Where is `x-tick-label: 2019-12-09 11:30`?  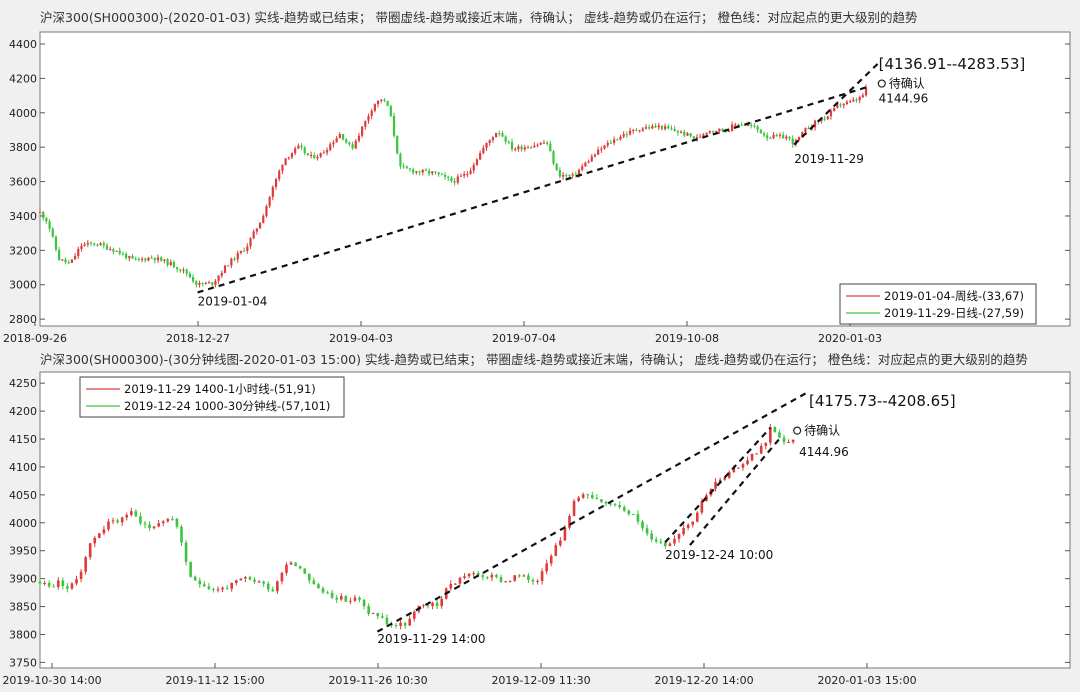
x-tick-label: 2019-12-09 11:30 is located at coordinates (540, 680).